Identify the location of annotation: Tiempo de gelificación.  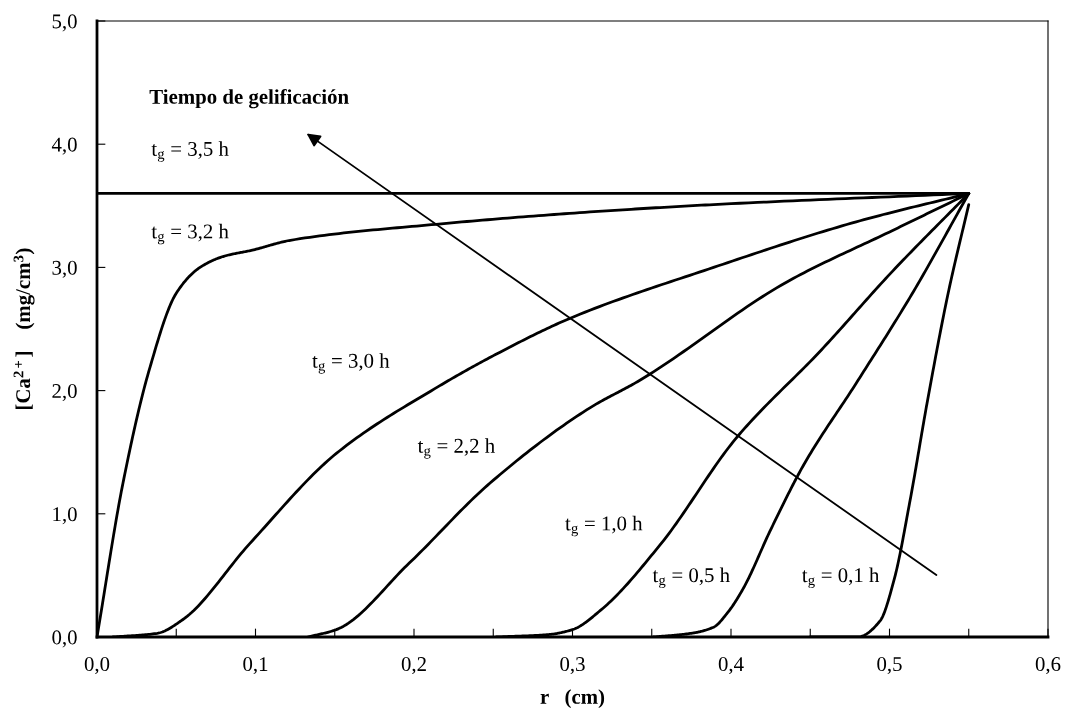
(249, 98).